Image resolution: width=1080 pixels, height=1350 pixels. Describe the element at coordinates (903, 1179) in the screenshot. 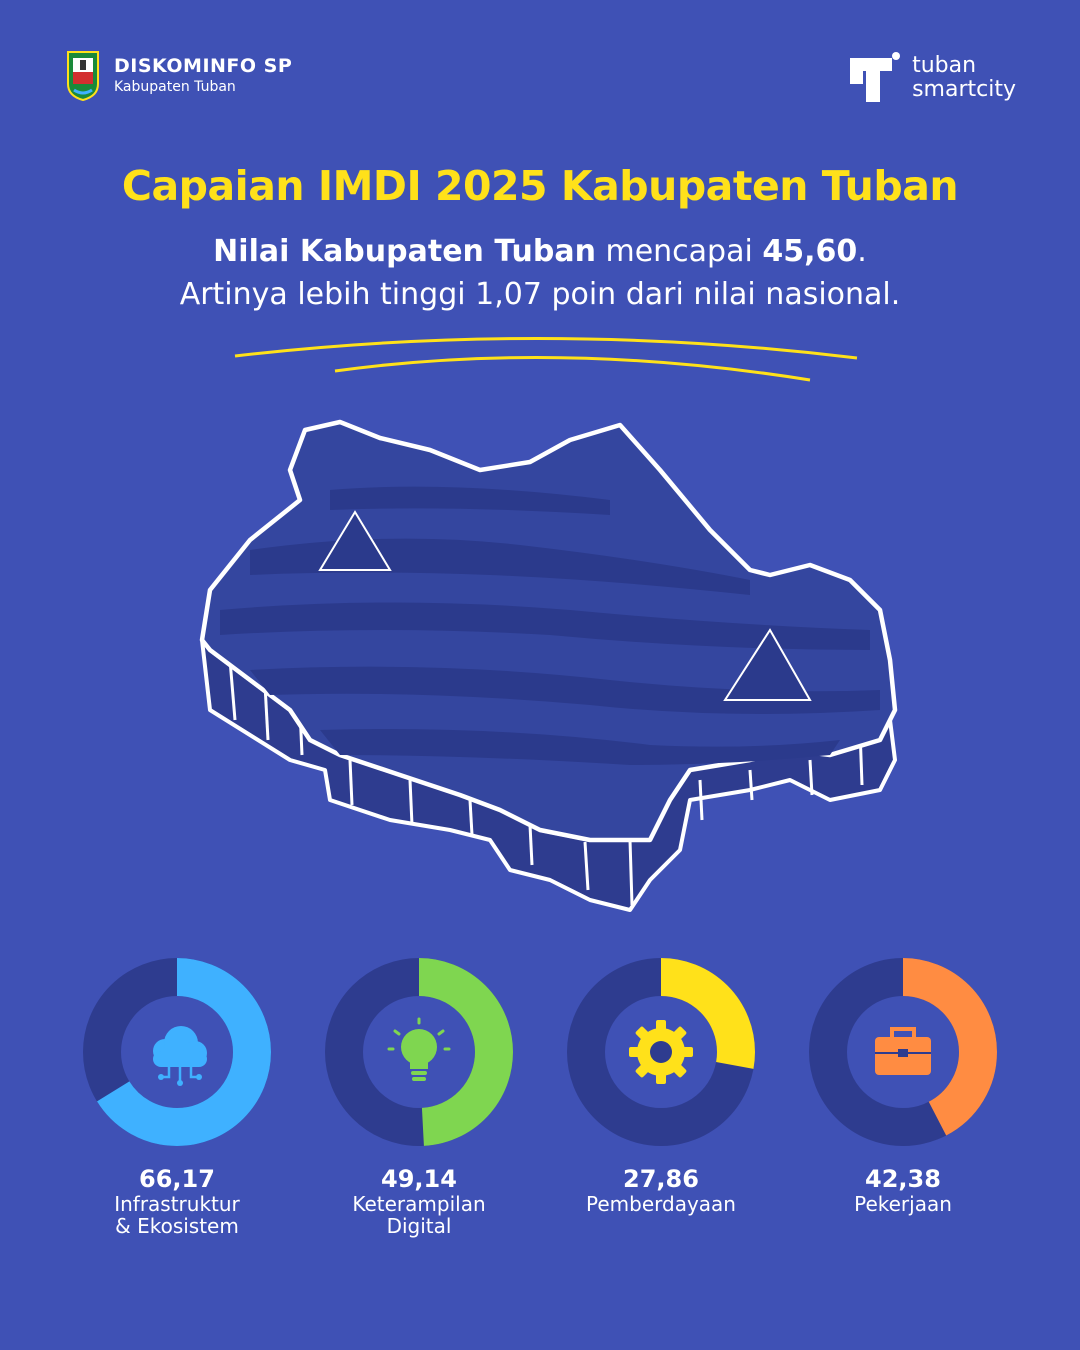

I see `donut-value: 42,38` at that location.